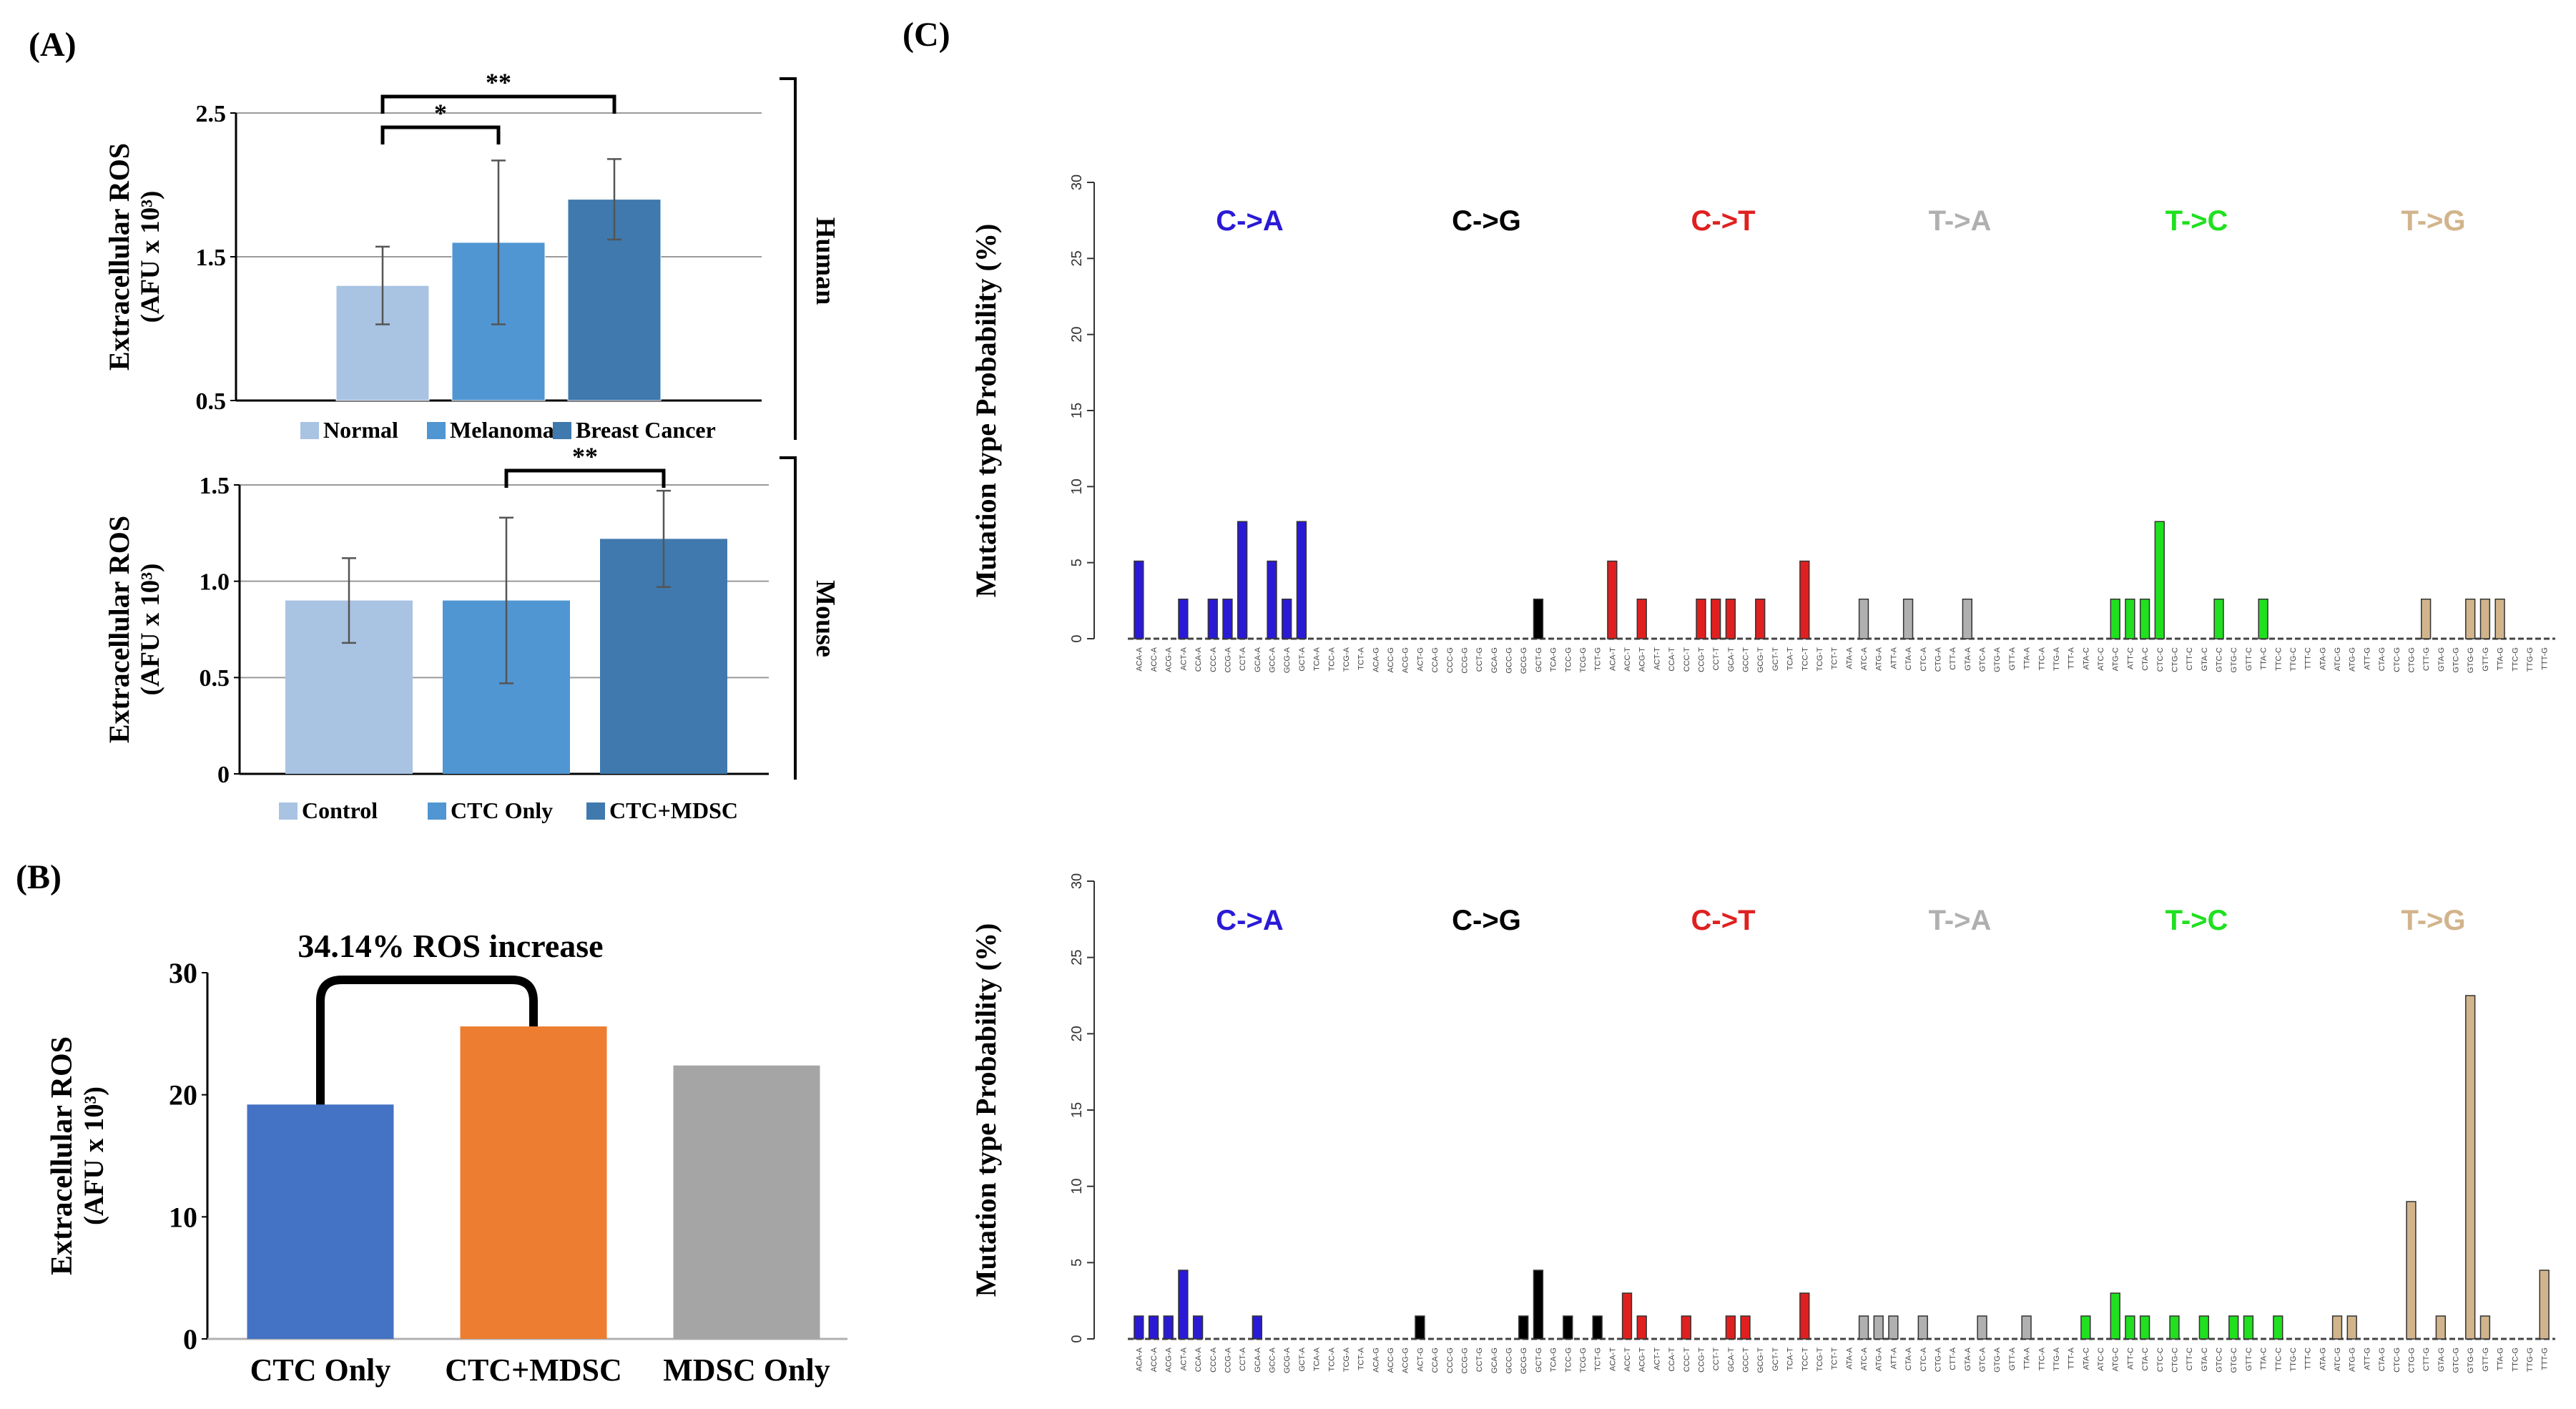  What do you see at coordinates (1510, 1360) in the screenshot?
I see `context-tick-label: GCC-G` at bounding box center [1510, 1360].